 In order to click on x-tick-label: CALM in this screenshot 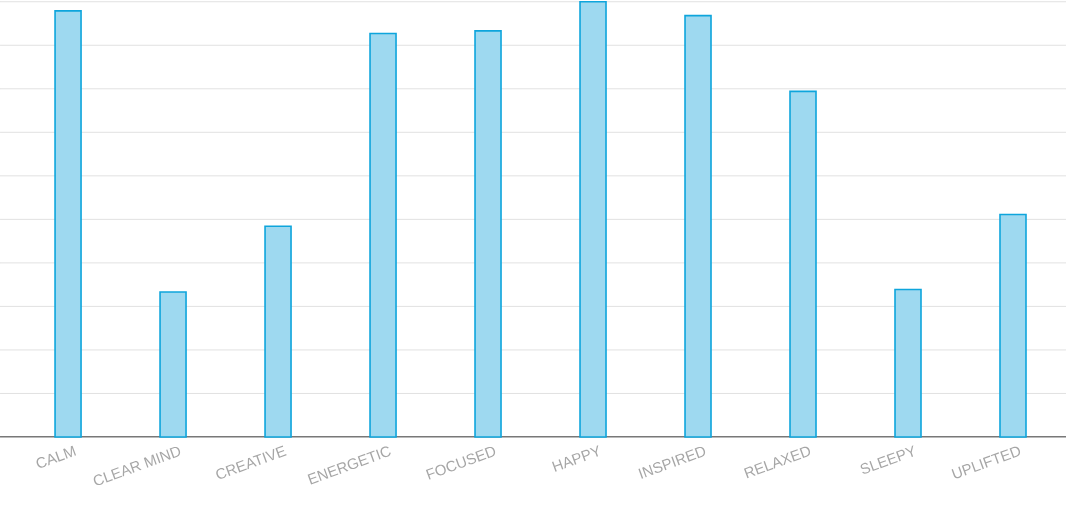, I will do `click(56, 456)`.